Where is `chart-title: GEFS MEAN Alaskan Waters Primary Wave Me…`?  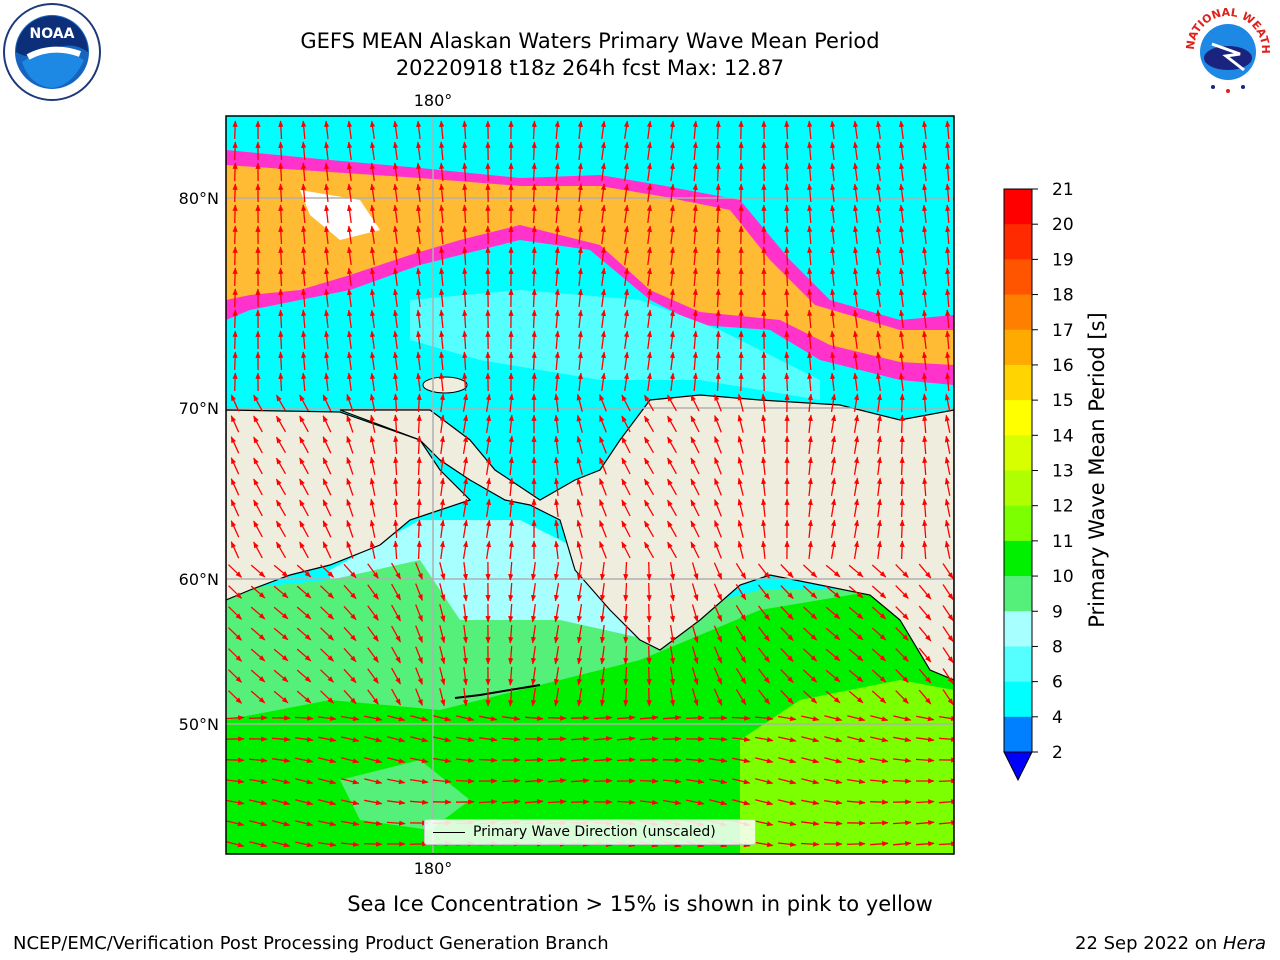 chart-title: GEFS MEAN Alaskan Waters Primary Wave Me… is located at coordinates (590, 41).